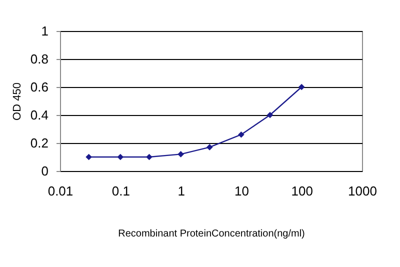  I want to click on x-tick-label: 100, so click(302, 191).